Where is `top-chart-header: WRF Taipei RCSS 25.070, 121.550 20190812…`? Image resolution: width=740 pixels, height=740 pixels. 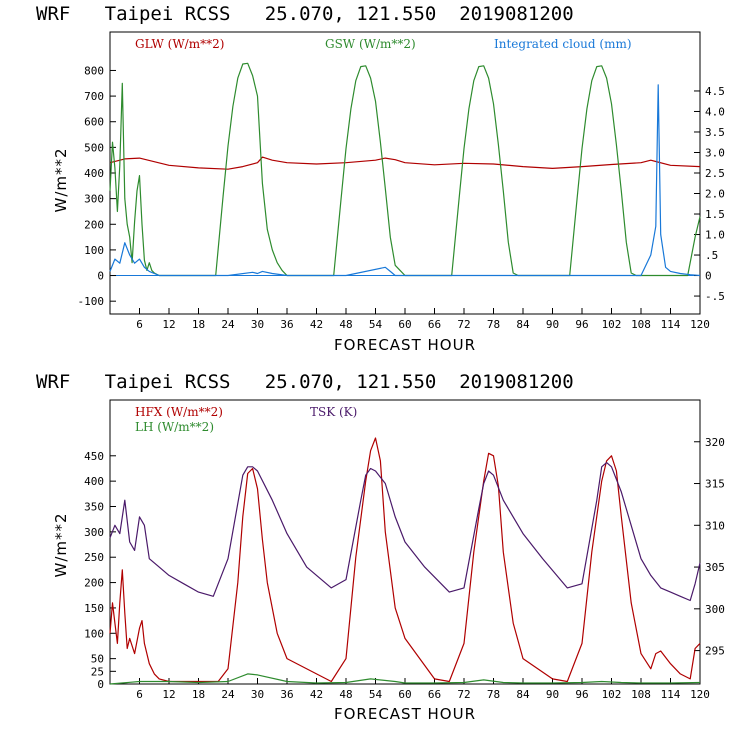 top-chart-header: WRF Taipei RCSS 25.070, 121.550 20190812… is located at coordinates (305, 14).